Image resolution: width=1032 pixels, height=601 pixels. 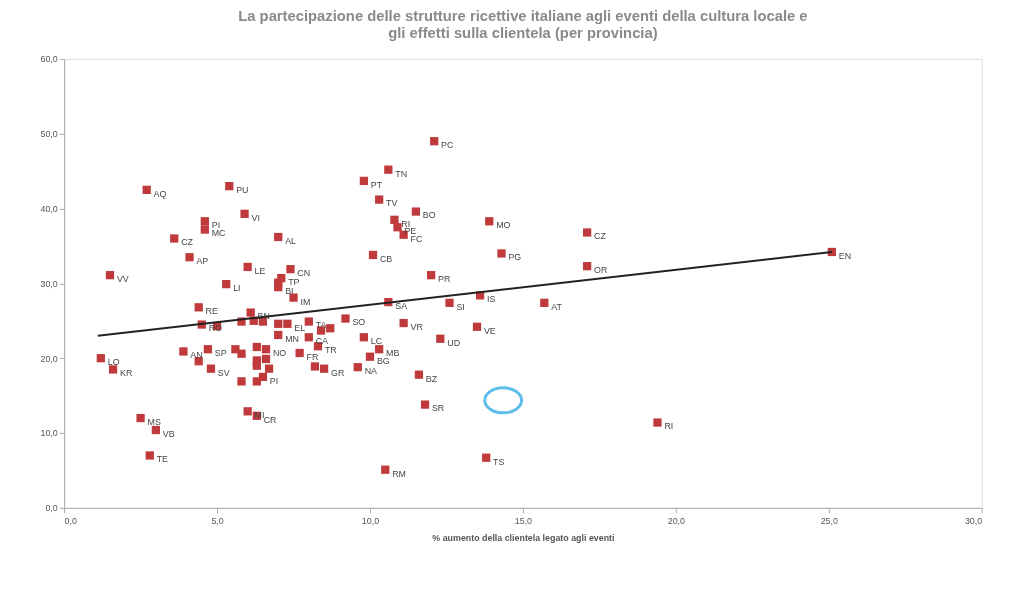 What do you see at coordinates (219, 233) in the screenshot?
I see `data-label: MC` at bounding box center [219, 233].